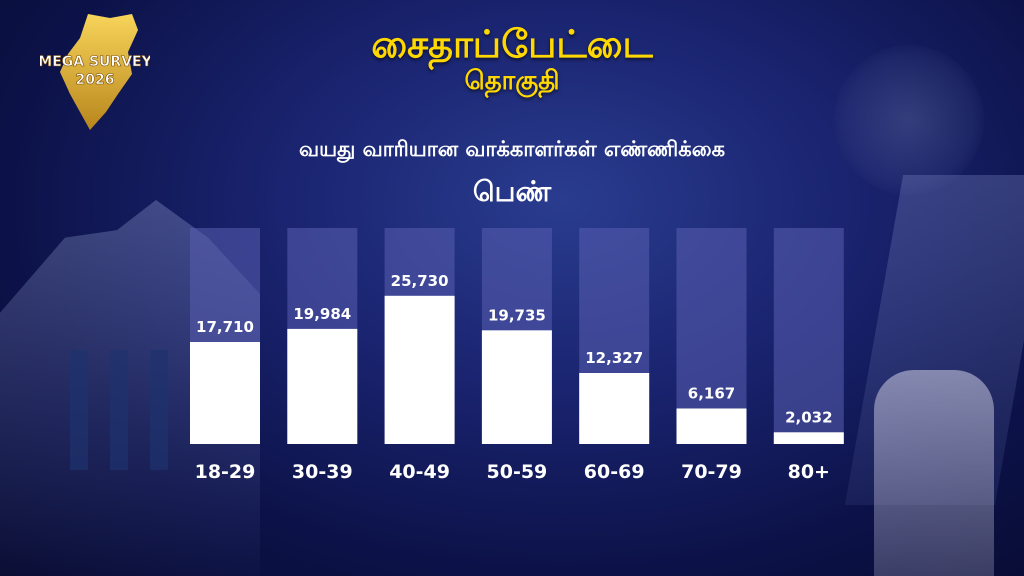 The width and height of the screenshot is (1024, 576). Describe the element at coordinates (711, 472) in the screenshot. I see `category-label: 70-79` at that location.